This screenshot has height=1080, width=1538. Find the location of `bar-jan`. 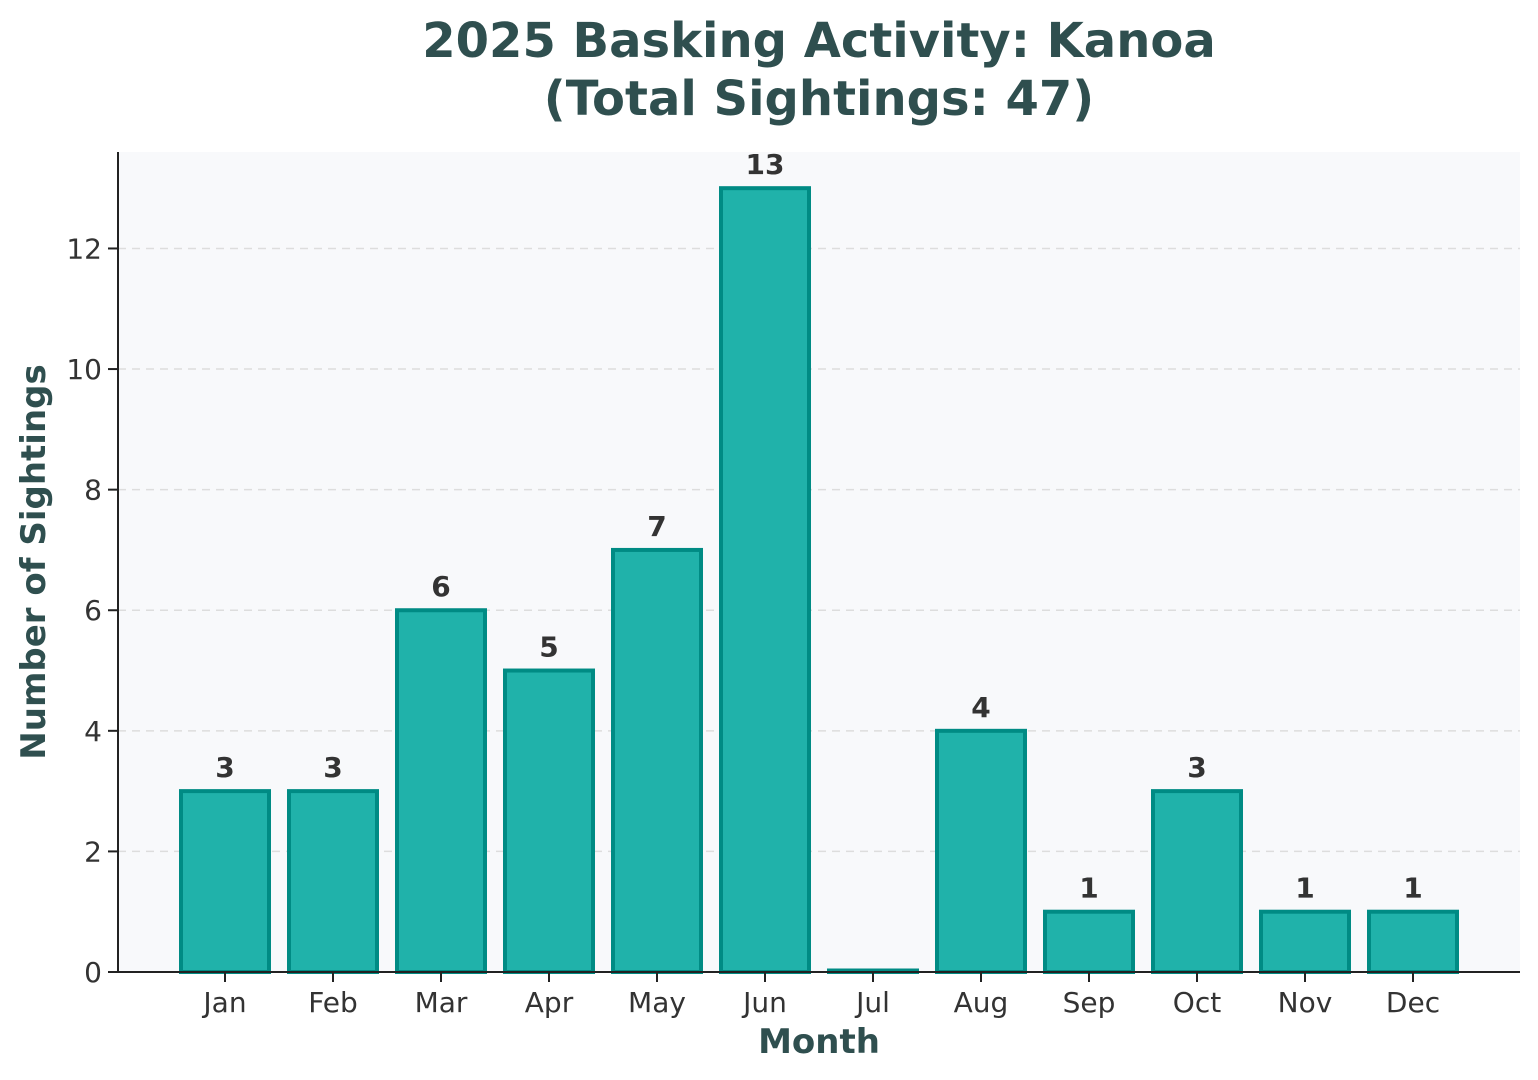

bar-jan is located at coordinates (225, 882).